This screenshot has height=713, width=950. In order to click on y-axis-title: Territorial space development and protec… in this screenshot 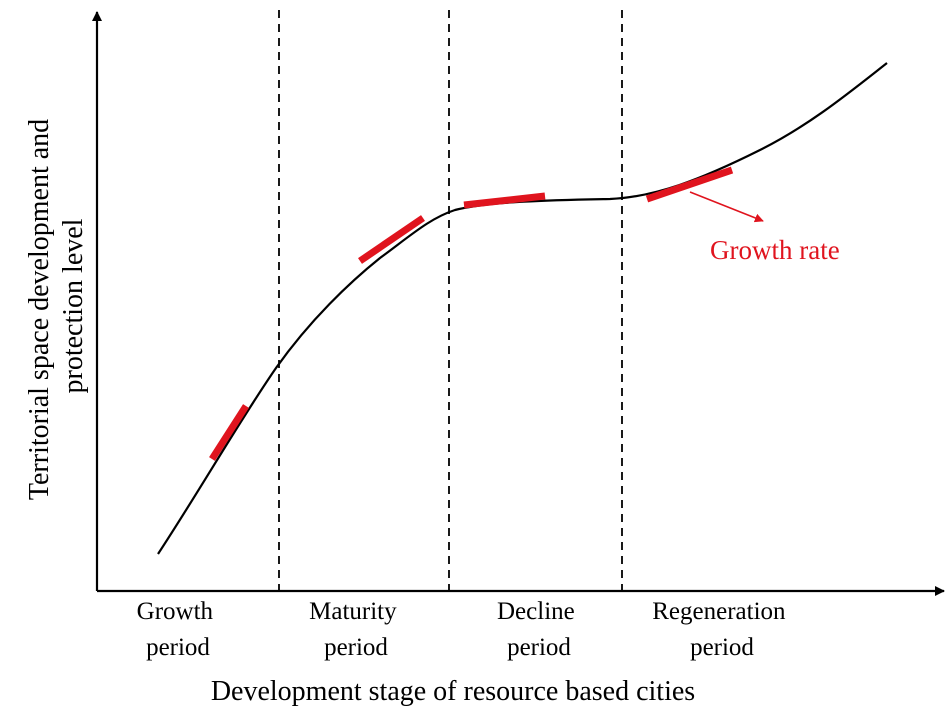, I will do `click(56, 306)`.